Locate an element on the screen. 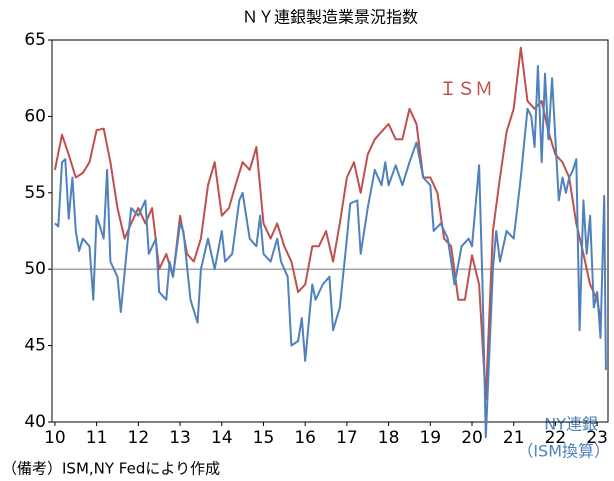  x-tick-label: 15 is located at coordinates (264, 438).